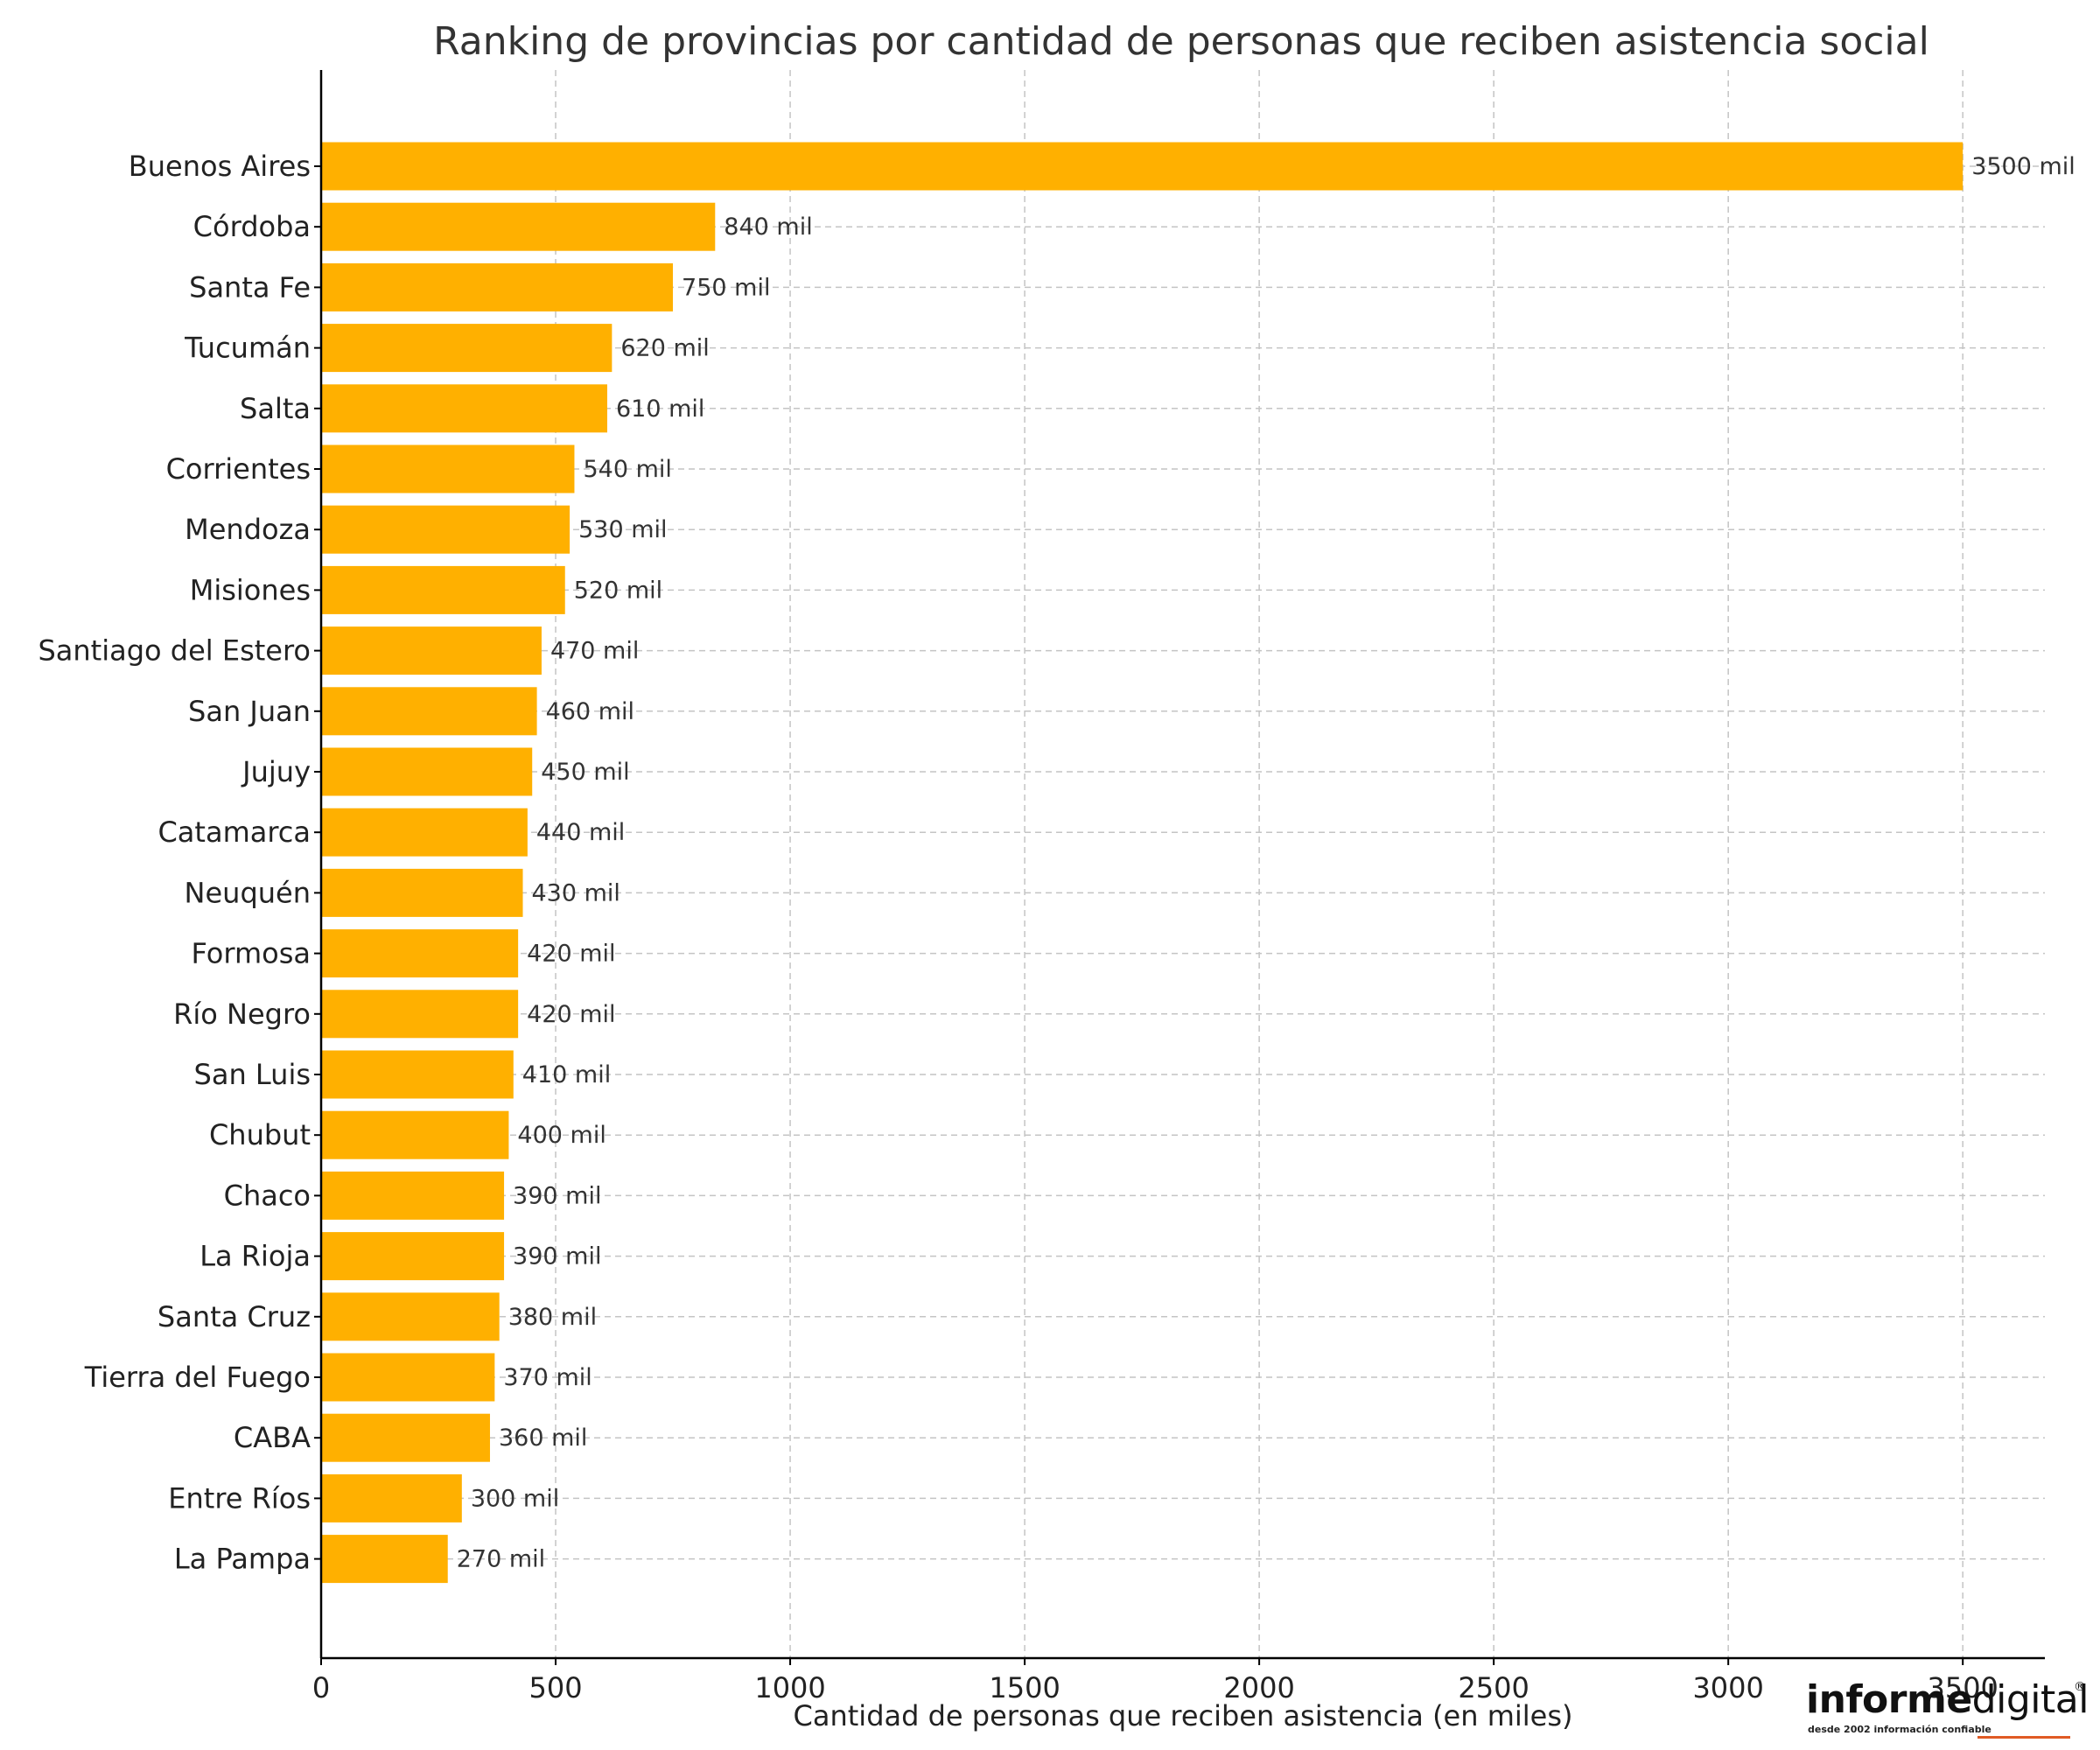 The image size is (2100, 1750). I want to click on logo-brand-bold: informe, so click(1889, 1699).